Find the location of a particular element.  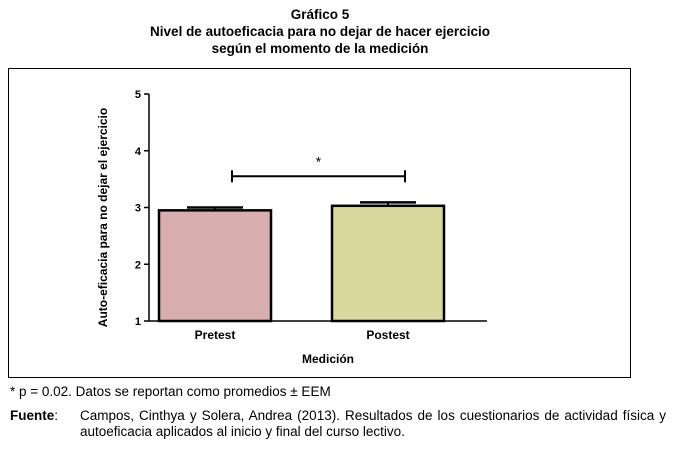

source-label: Fuente is located at coordinates (32, 415).